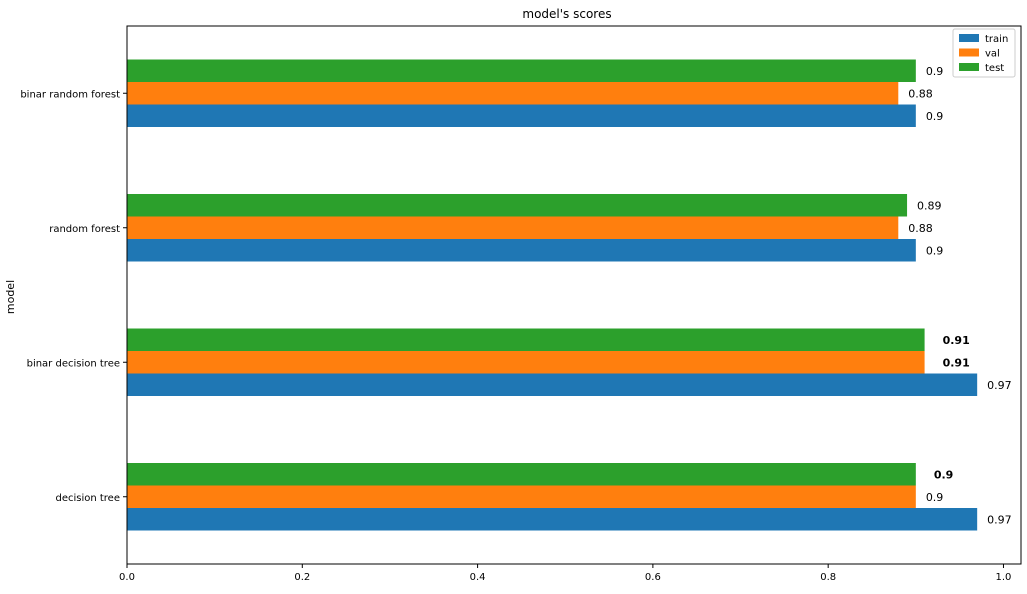 This screenshot has width=1027, height=594. What do you see at coordinates (956, 340) in the screenshot?
I see `data-label-test-2: 0.91` at bounding box center [956, 340].